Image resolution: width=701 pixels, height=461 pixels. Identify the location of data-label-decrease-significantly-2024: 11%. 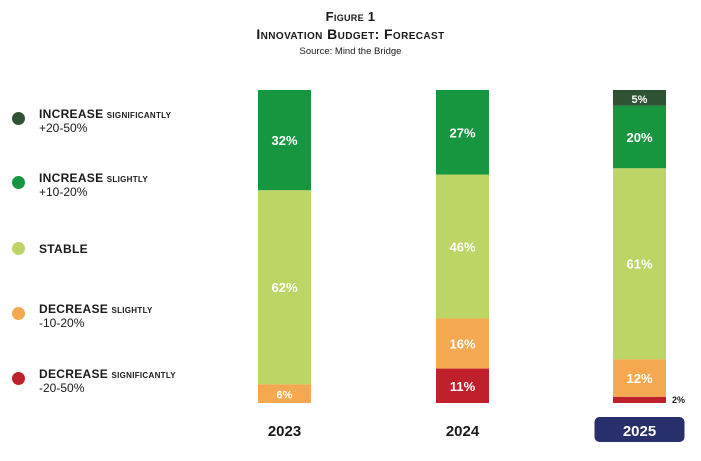
(463, 386).